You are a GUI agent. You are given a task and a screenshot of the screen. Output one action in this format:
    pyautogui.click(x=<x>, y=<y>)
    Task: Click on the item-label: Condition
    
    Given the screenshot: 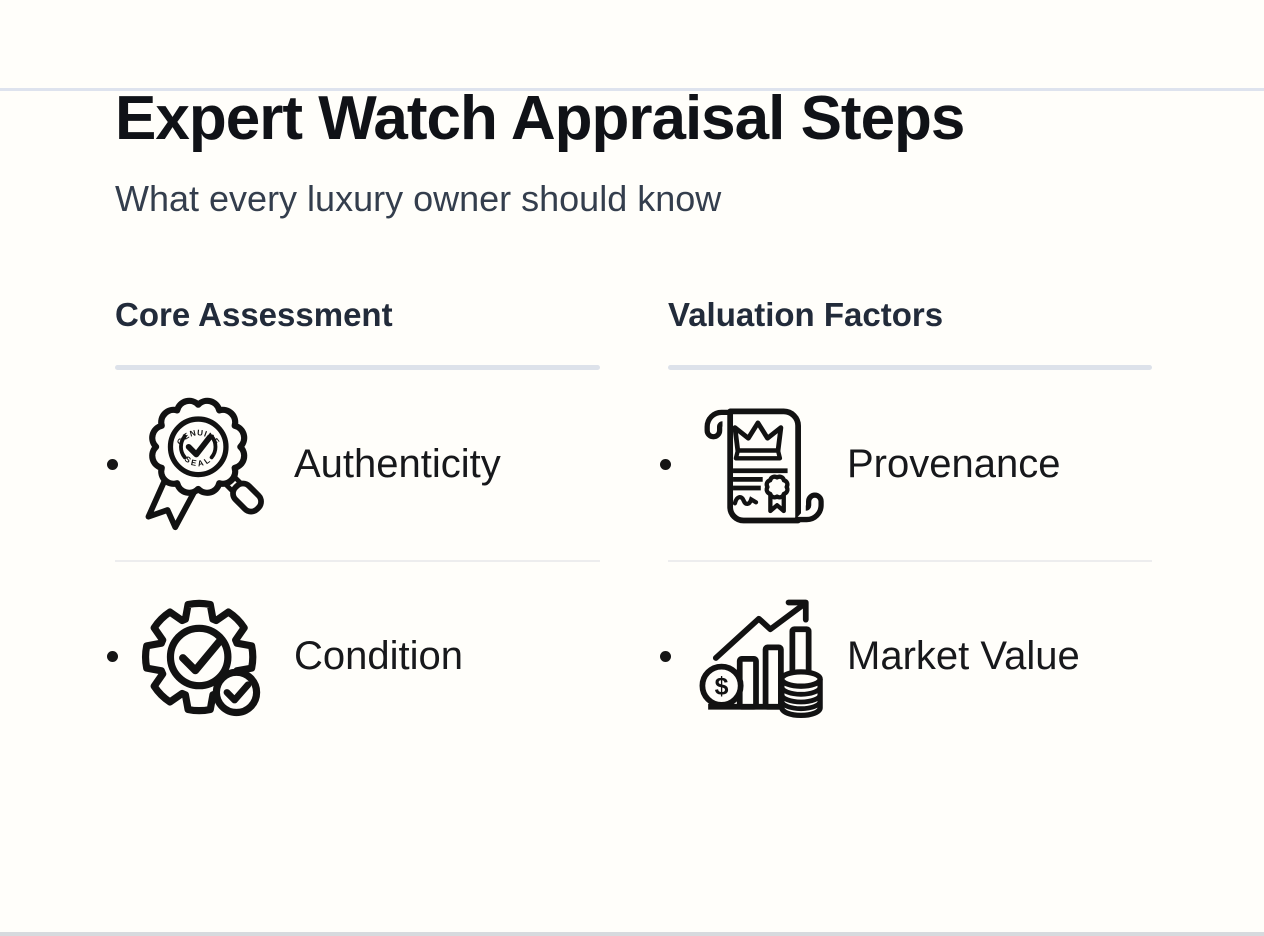 What is the action you would take?
    pyautogui.click(x=379, y=656)
    